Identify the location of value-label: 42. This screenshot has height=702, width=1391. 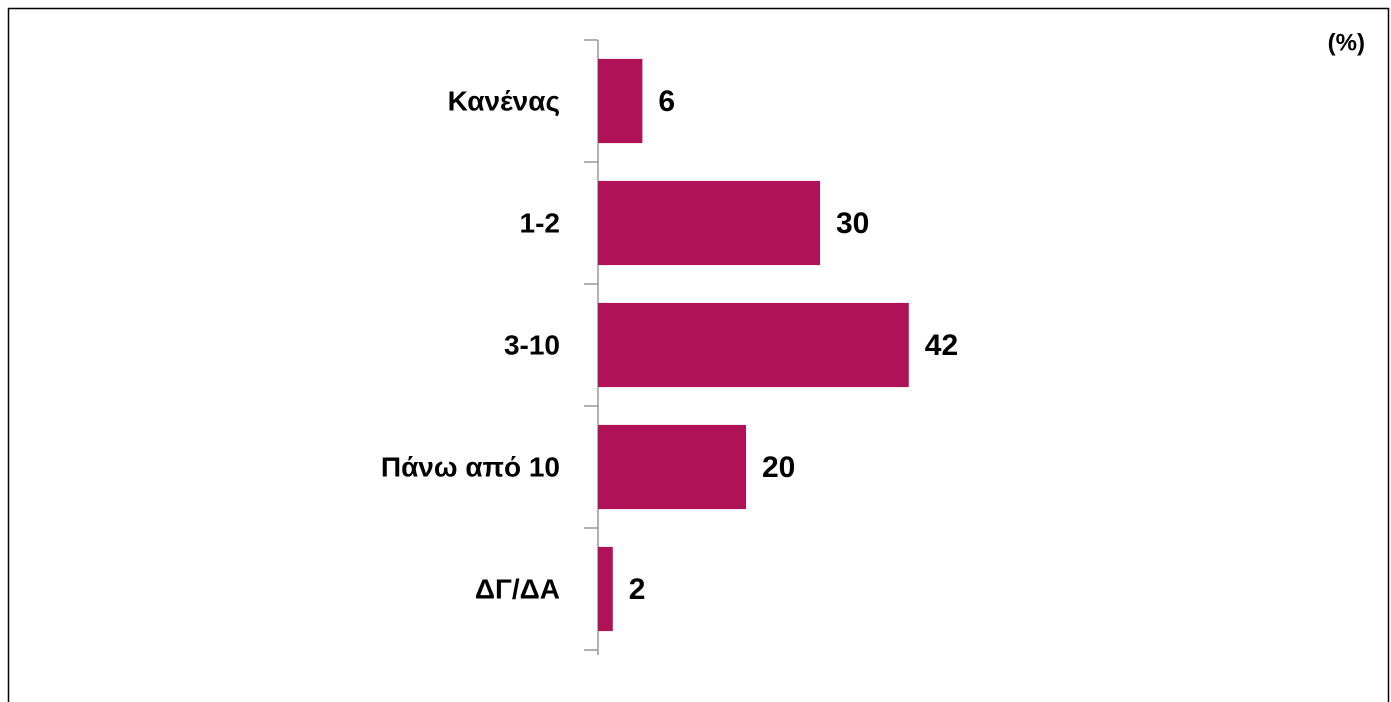
(941, 345).